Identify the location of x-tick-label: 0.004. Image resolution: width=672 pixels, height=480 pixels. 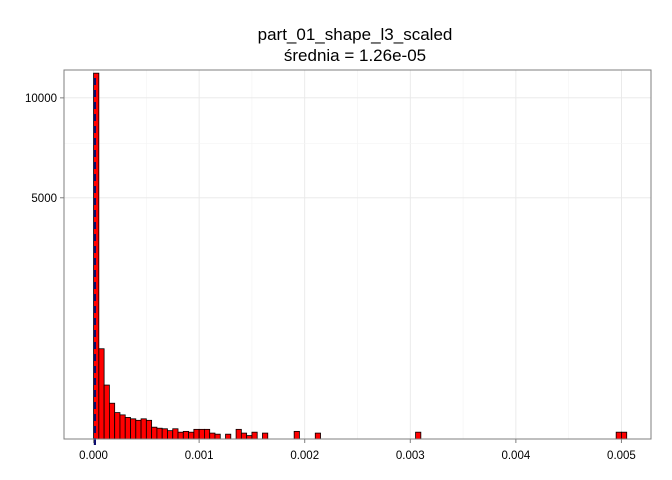
(515, 456).